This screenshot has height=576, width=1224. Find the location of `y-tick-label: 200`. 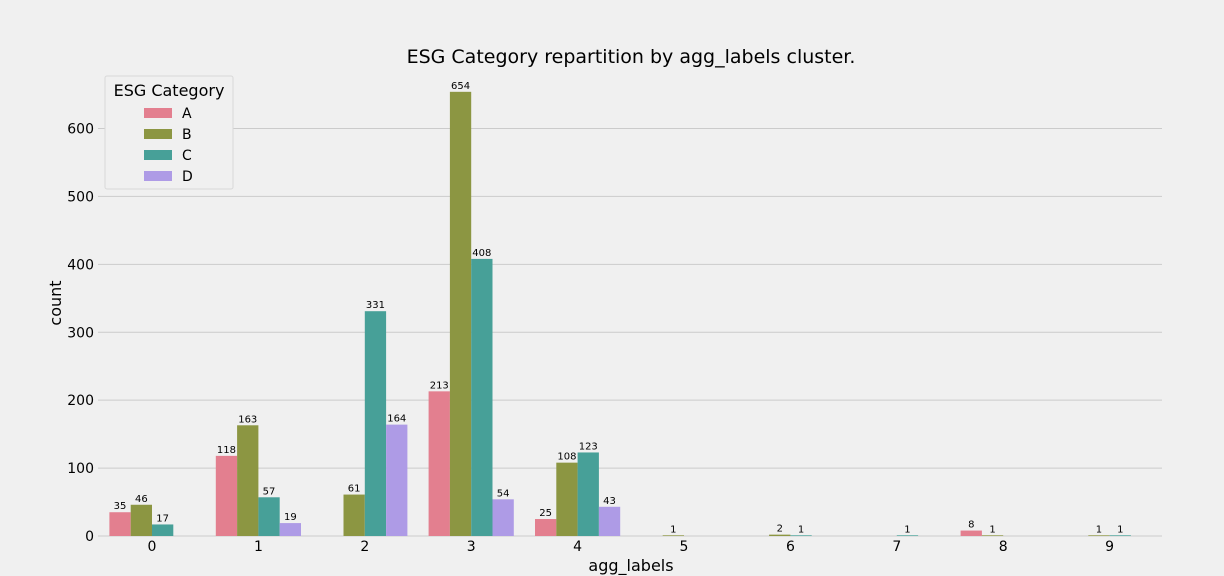

y-tick-label: 200 is located at coordinates (80, 401).